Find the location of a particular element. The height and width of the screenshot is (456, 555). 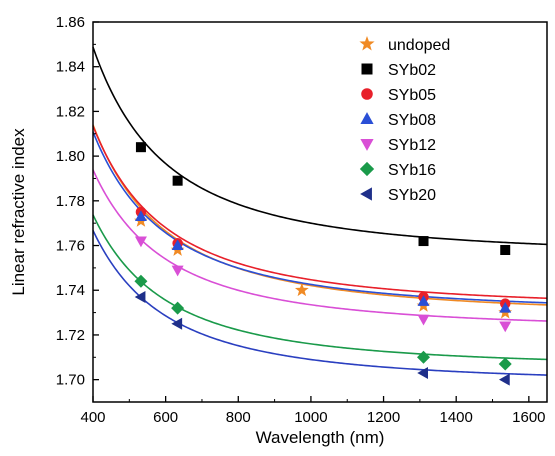

legend-label-syb20: SYb20 is located at coordinates (412, 195).